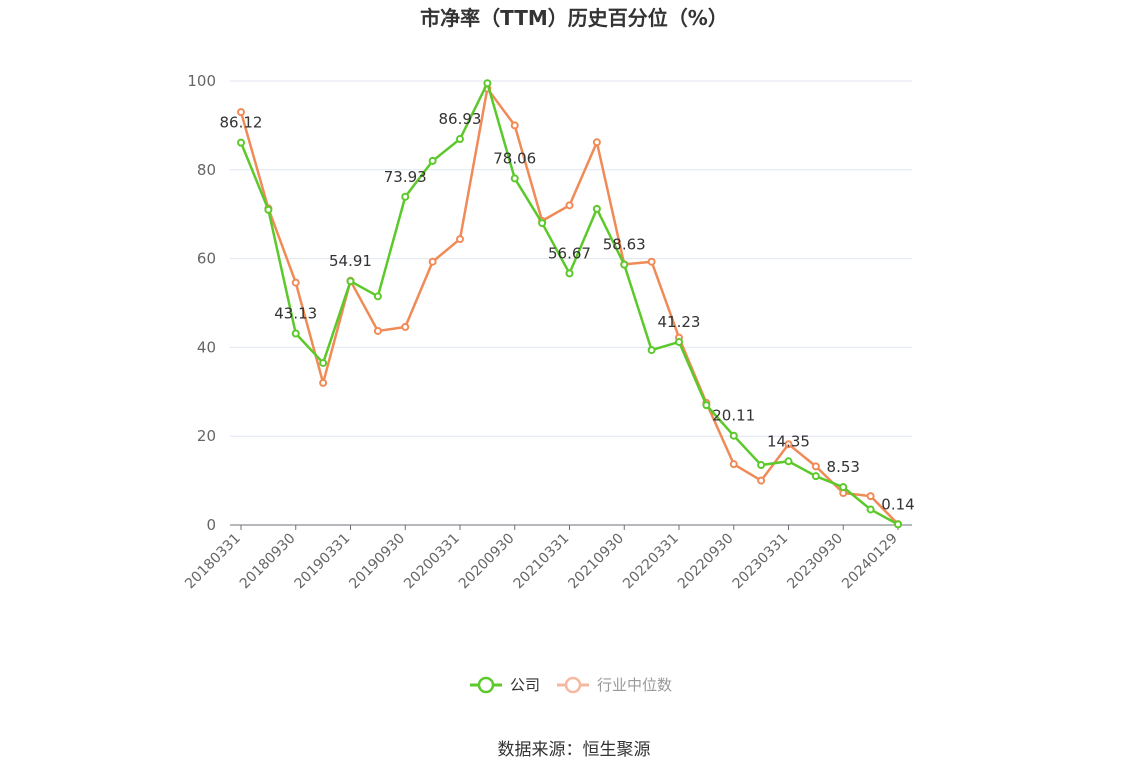  I want to click on chart-title: 市净率（TTM）历史百分位（%）, so click(574, 18).